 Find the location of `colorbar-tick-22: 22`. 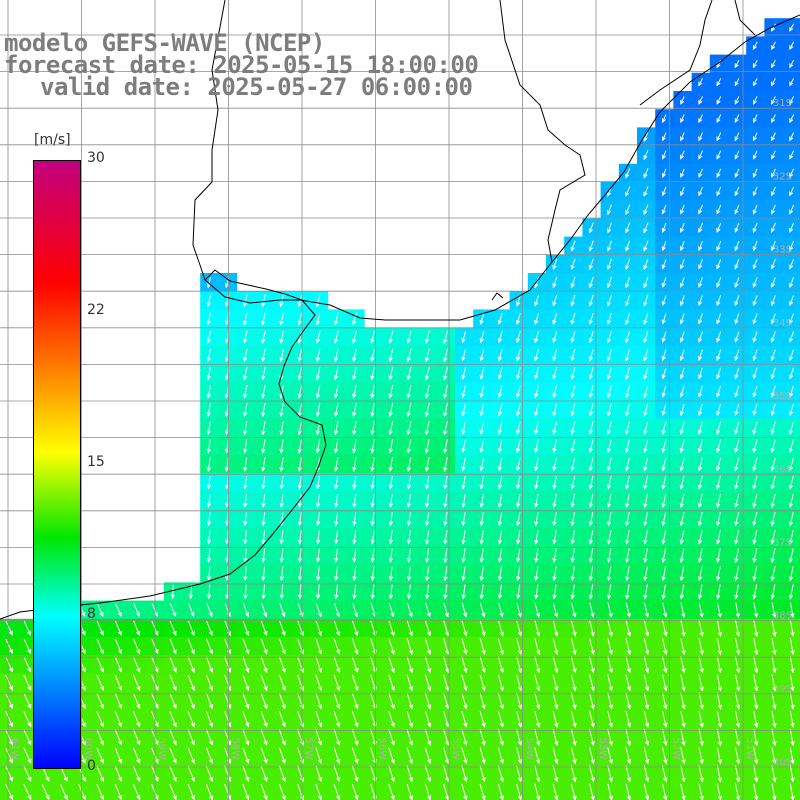

colorbar-tick-22: 22 is located at coordinates (96, 310).